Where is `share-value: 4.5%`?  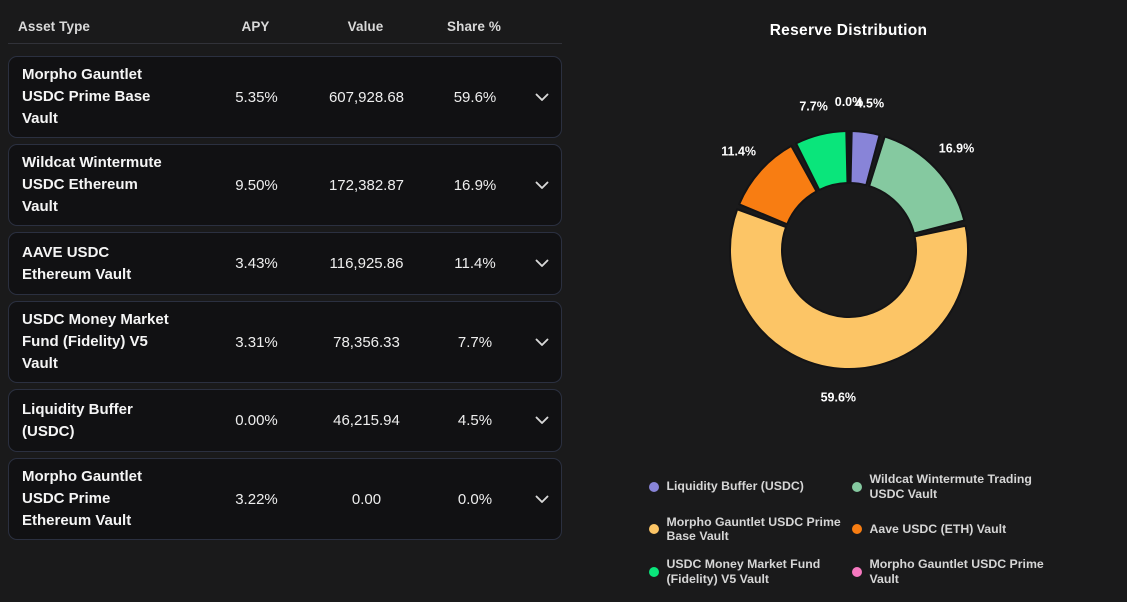 share-value: 4.5% is located at coordinates (475, 420).